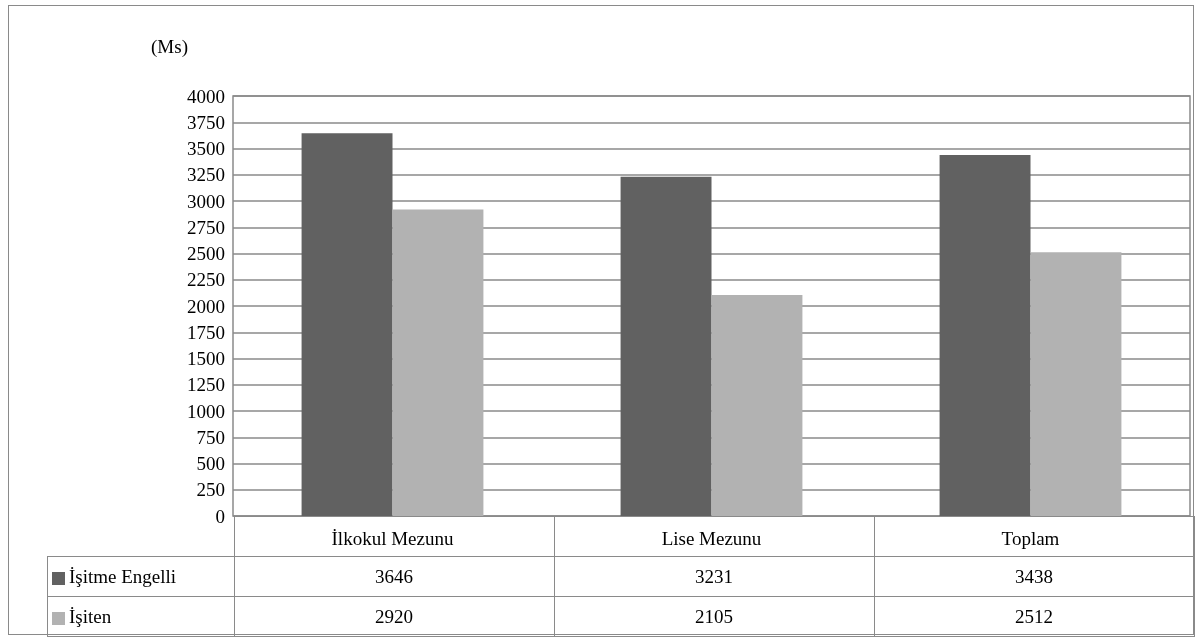 This screenshot has width=1203, height=640. What do you see at coordinates (206, 175) in the screenshot?
I see `y-tick-label: 3250` at bounding box center [206, 175].